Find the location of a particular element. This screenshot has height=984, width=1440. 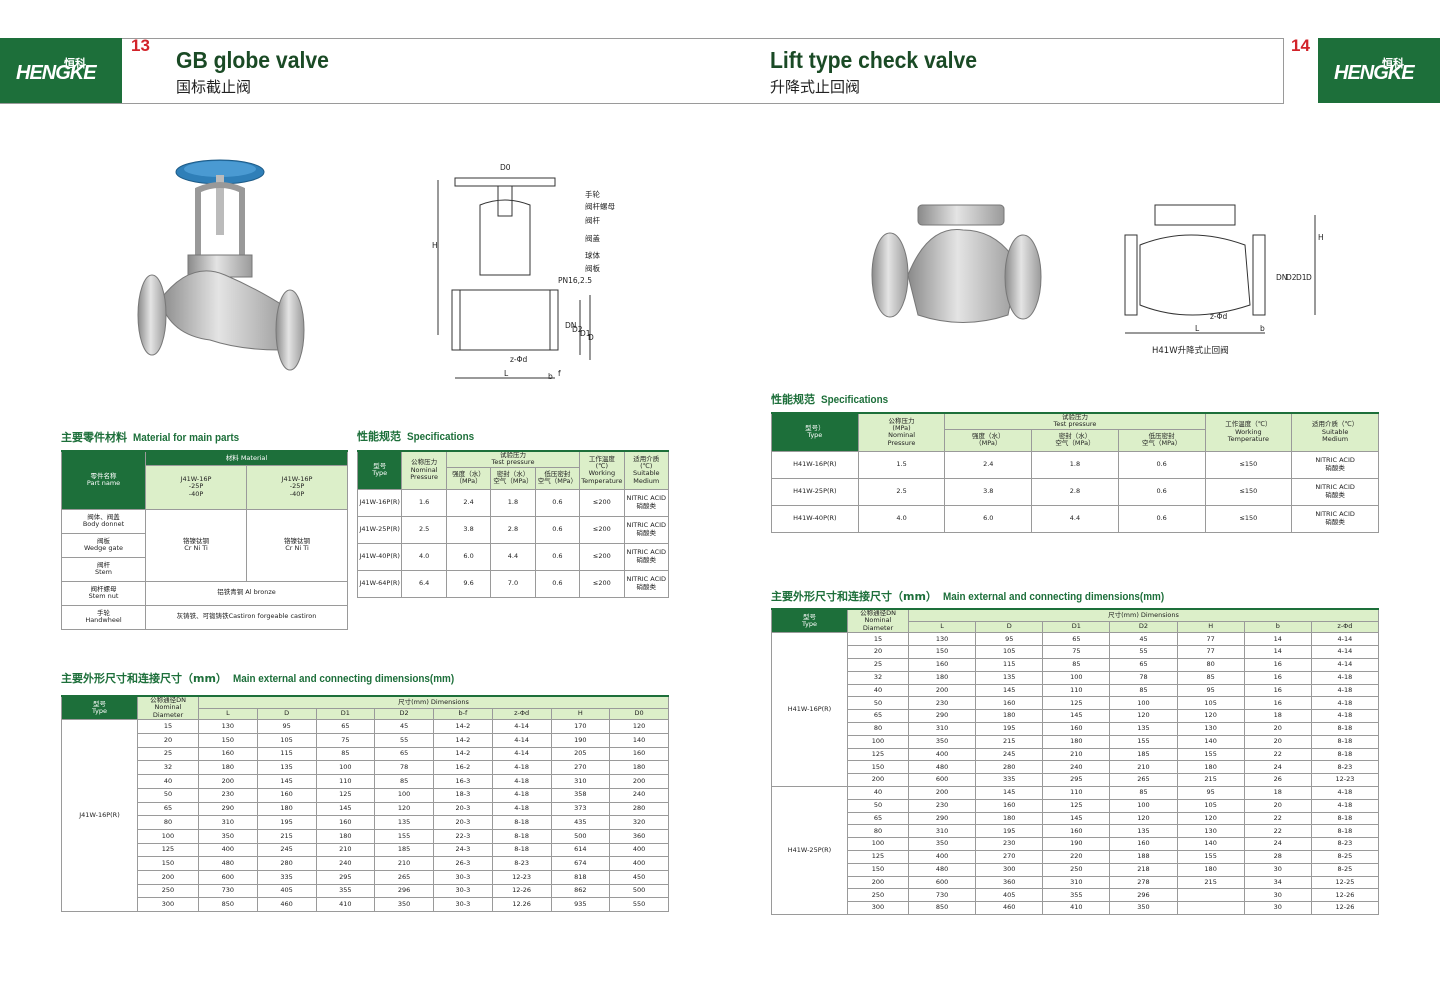

cell: J41W-16P(R) is located at coordinates (379, 502).